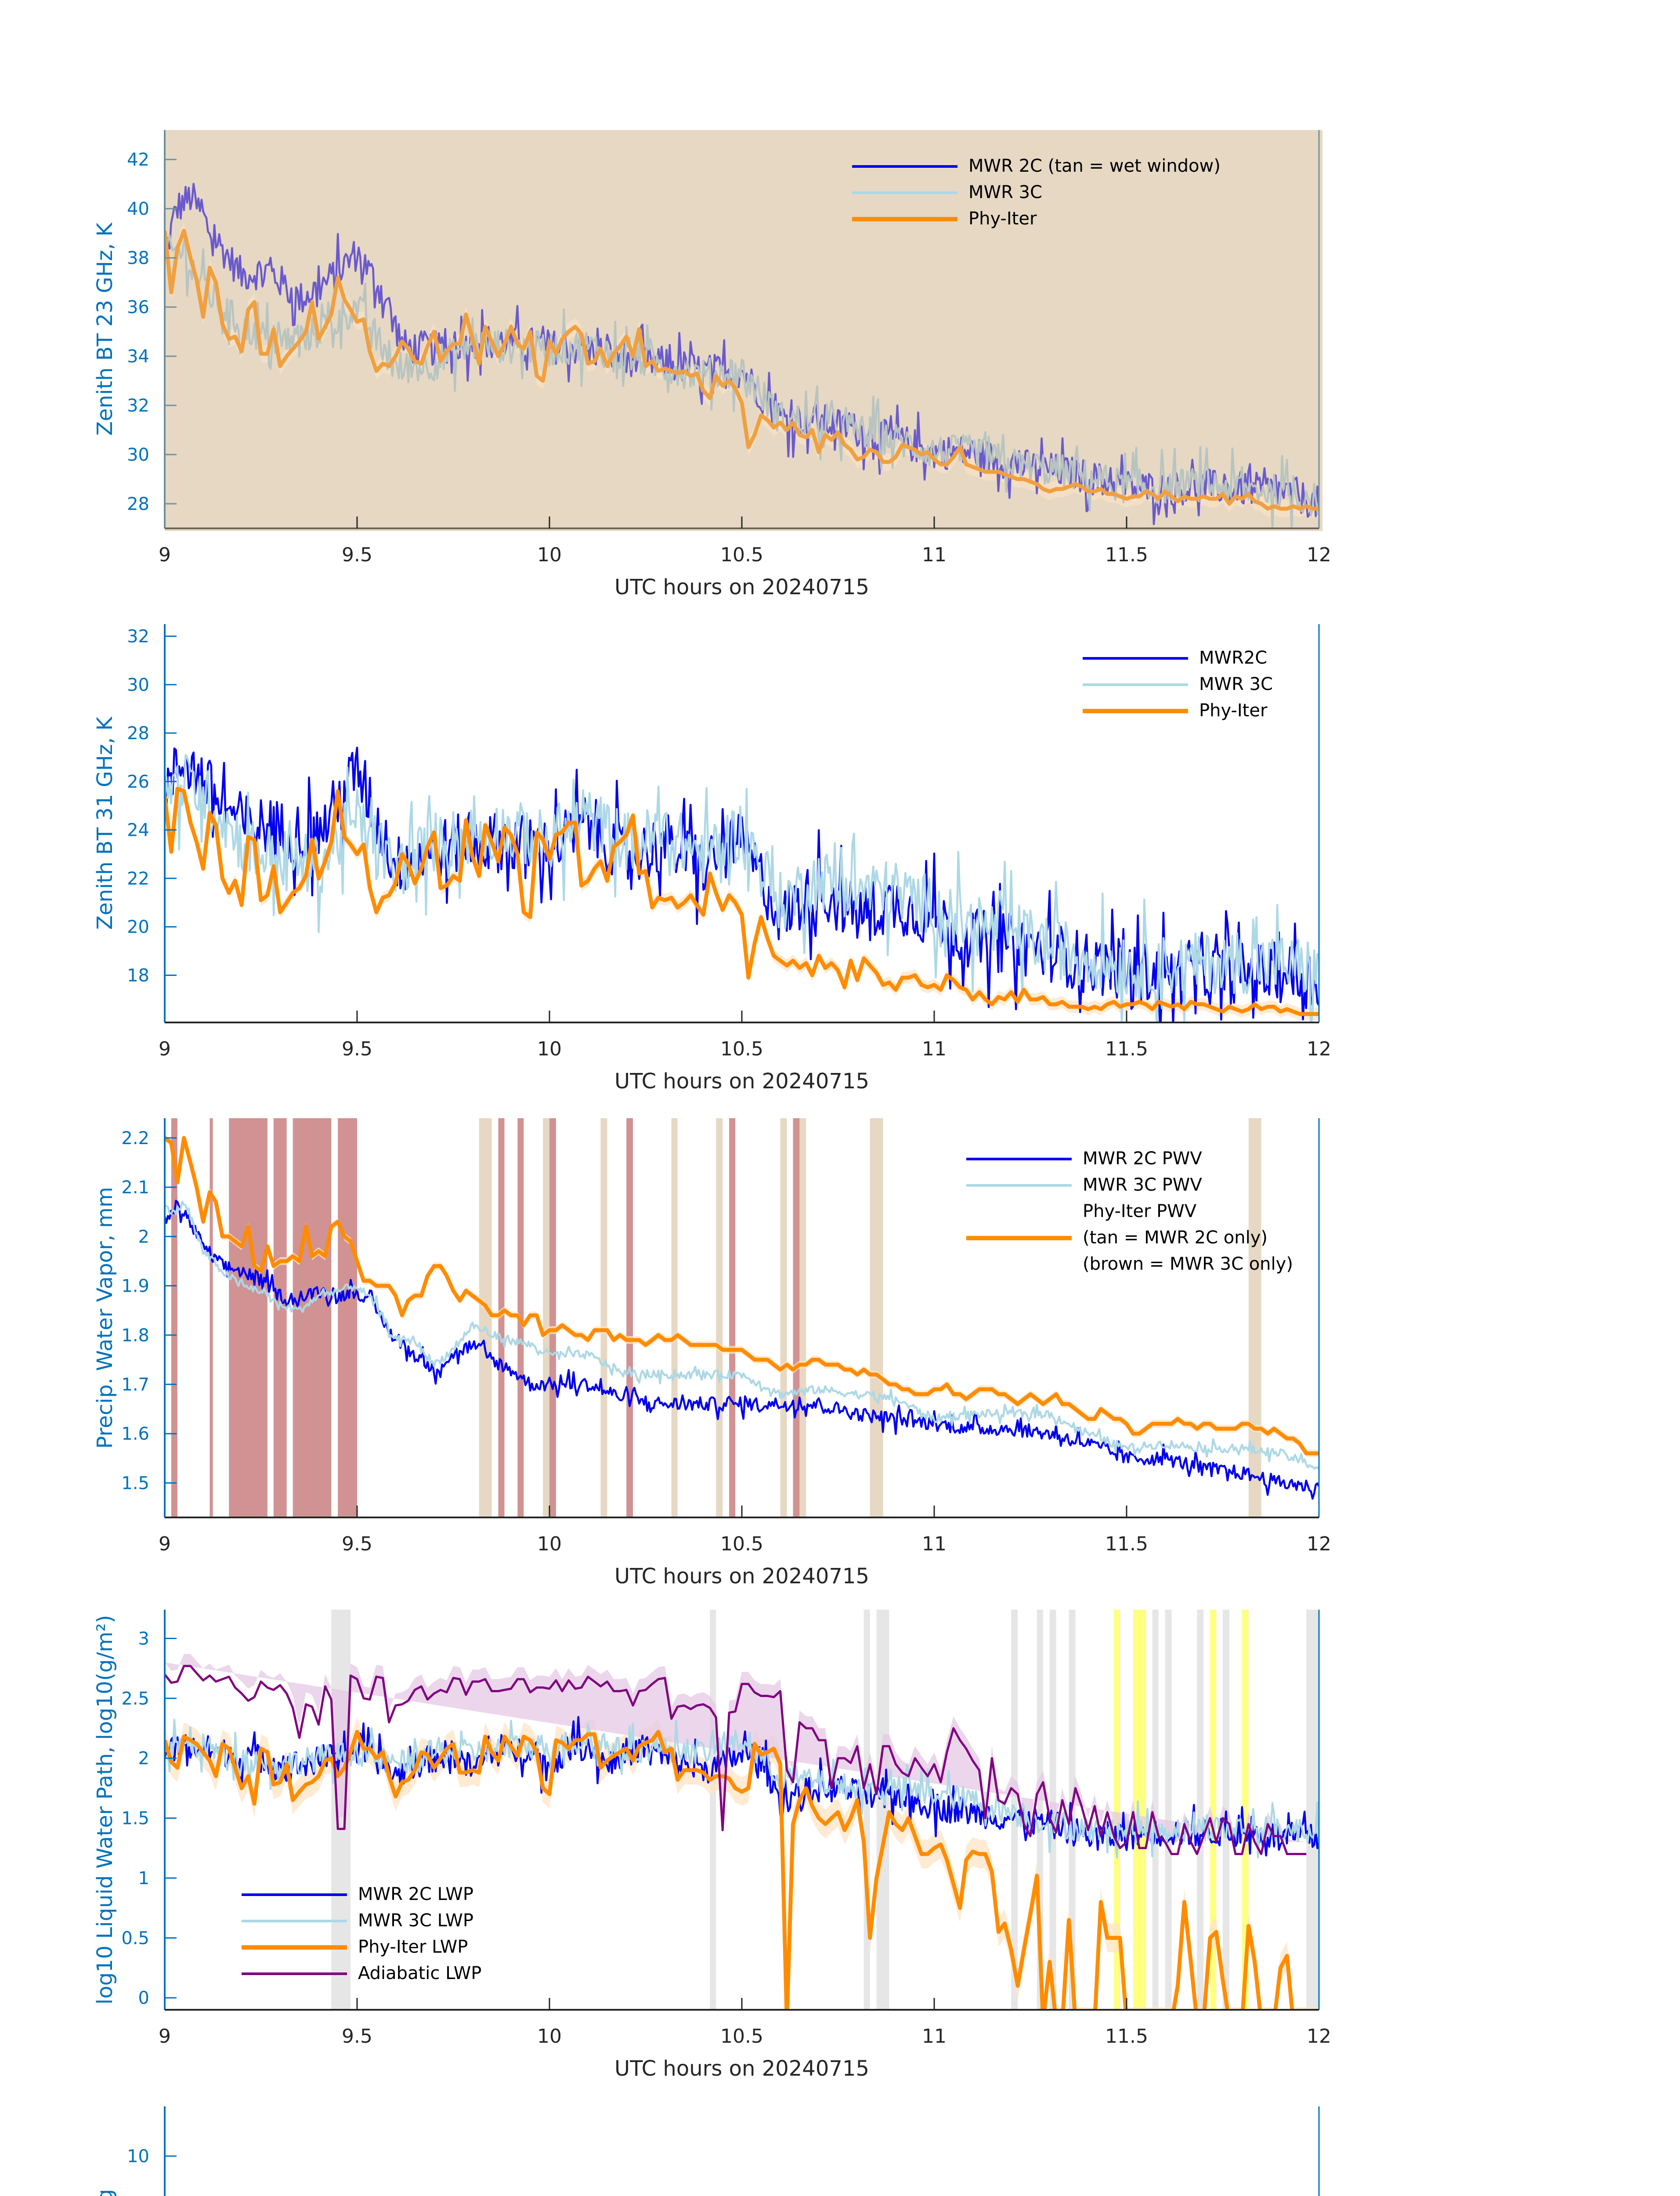 Image resolution: width=1680 pixels, height=2196 pixels. I want to click on y-tick-label: 32, so click(138, 637).